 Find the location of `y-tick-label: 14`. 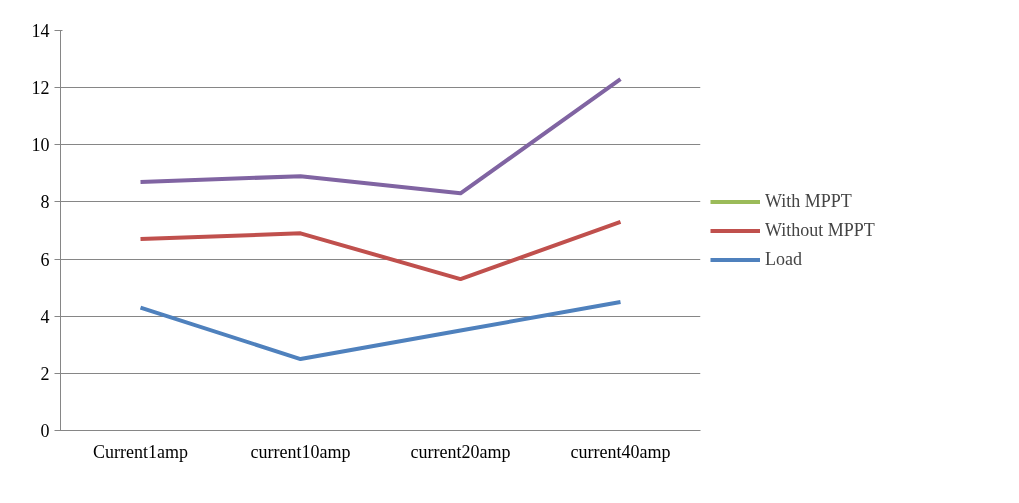

y-tick-label: 14 is located at coordinates (40, 31).